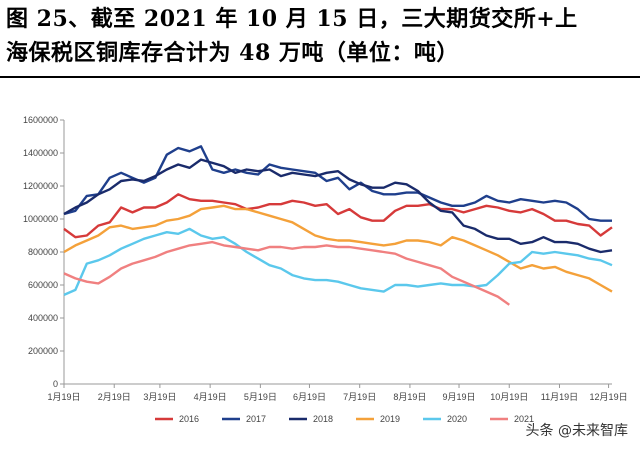  What do you see at coordinates (63, 397) in the screenshot?
I see `x-tick-label: 1月19日` at bounding box center [63, 397].